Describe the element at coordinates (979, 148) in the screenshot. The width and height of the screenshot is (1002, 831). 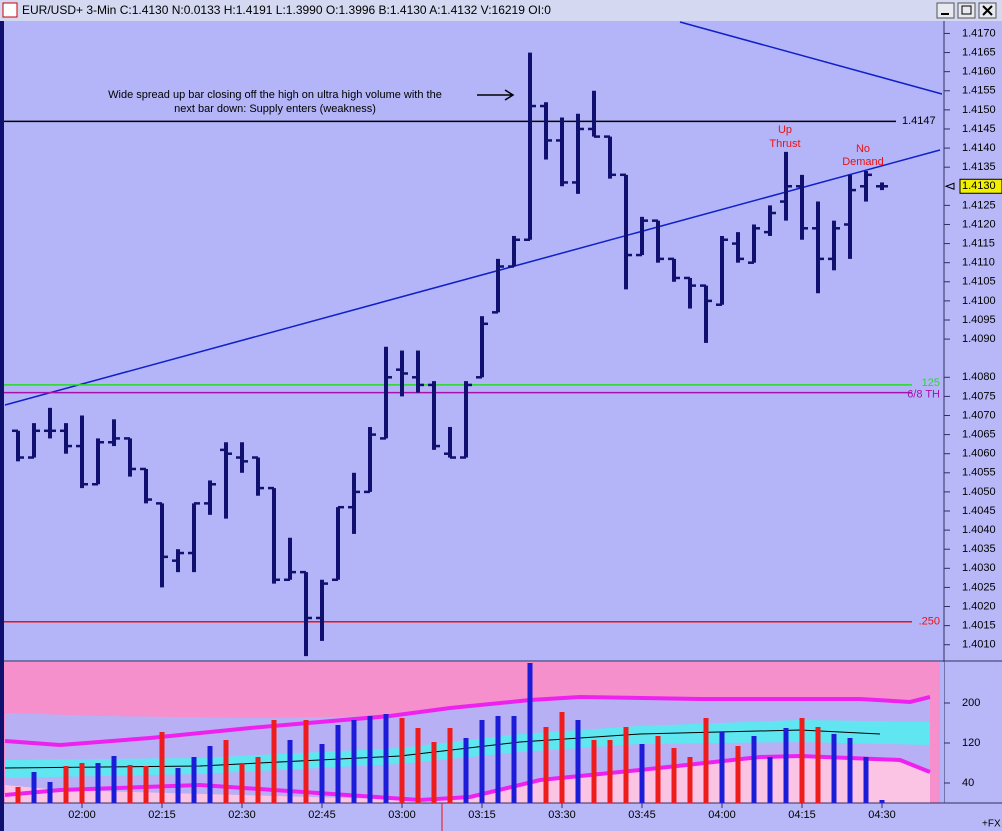
I see `y-tick-label: 1.4140` at that location.